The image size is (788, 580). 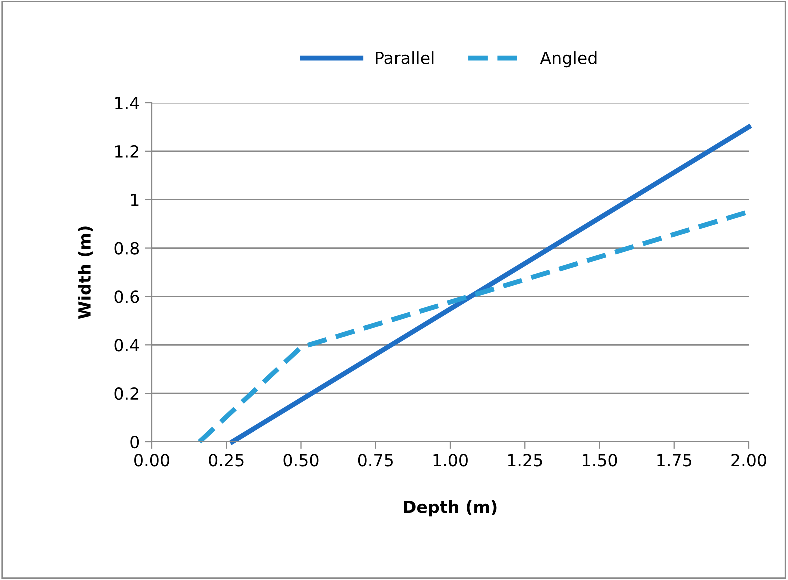 What do you see at coordinates (135, 200) in the screenshot?
I see `y-tick-label: 1` at bounding box center [135, 200].